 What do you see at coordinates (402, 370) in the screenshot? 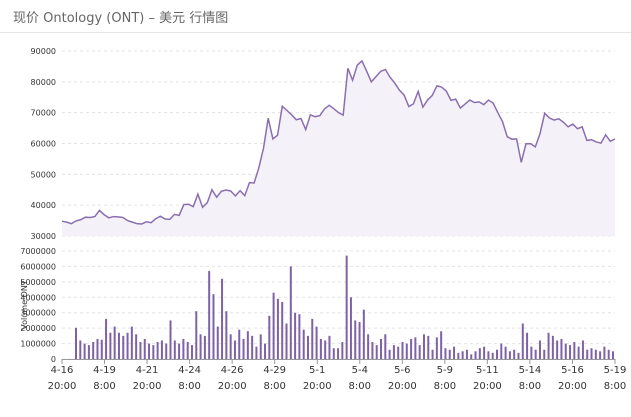
I see `x-tick-date: 5-6` at bounding box center [402, 370].